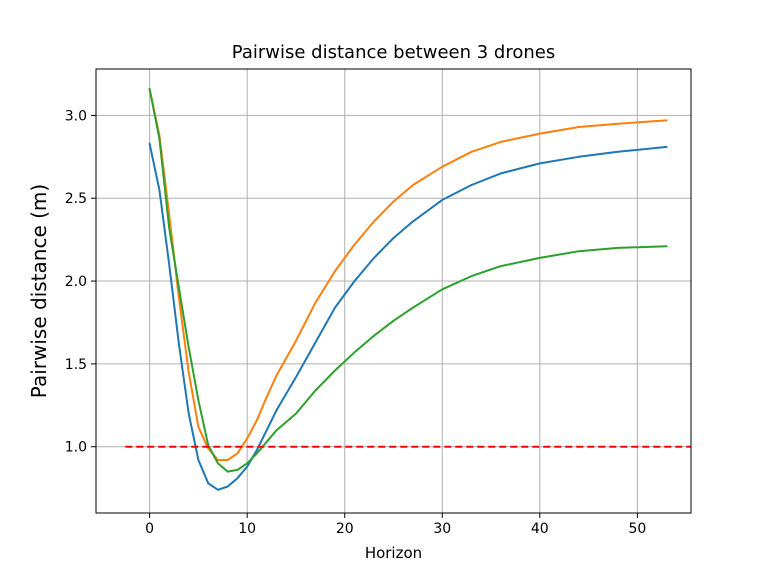 The image size is (768, 576). What do you see at coordinates (442, 529) in the screenshot?
I see `x-tick-label: 30` at bounding box center [442, 529].